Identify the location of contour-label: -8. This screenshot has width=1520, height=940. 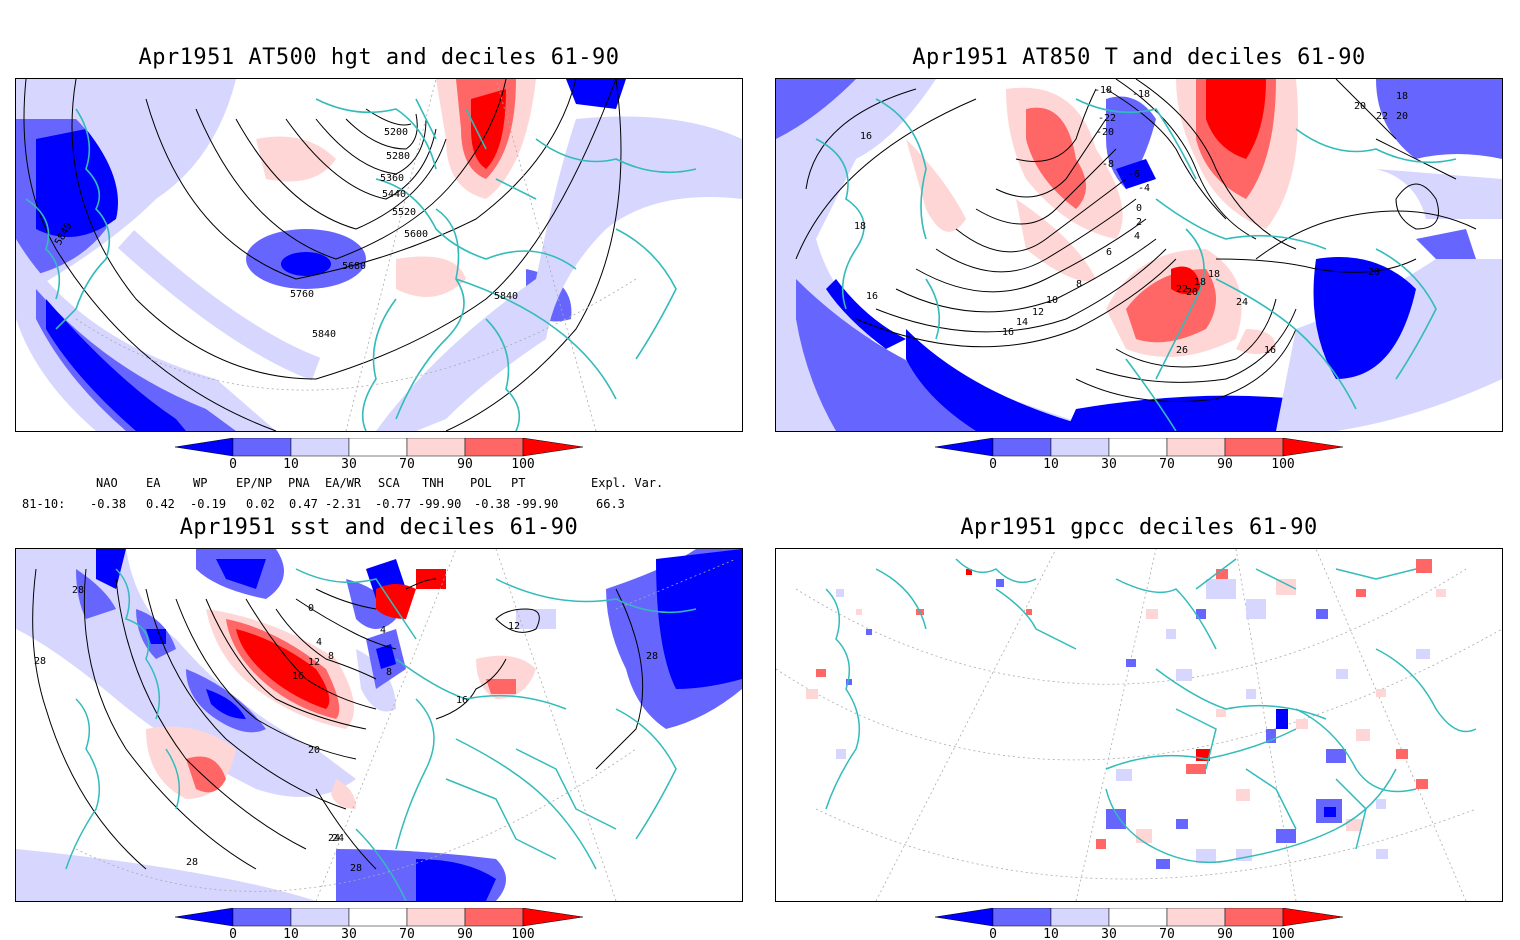
(1108, 164).